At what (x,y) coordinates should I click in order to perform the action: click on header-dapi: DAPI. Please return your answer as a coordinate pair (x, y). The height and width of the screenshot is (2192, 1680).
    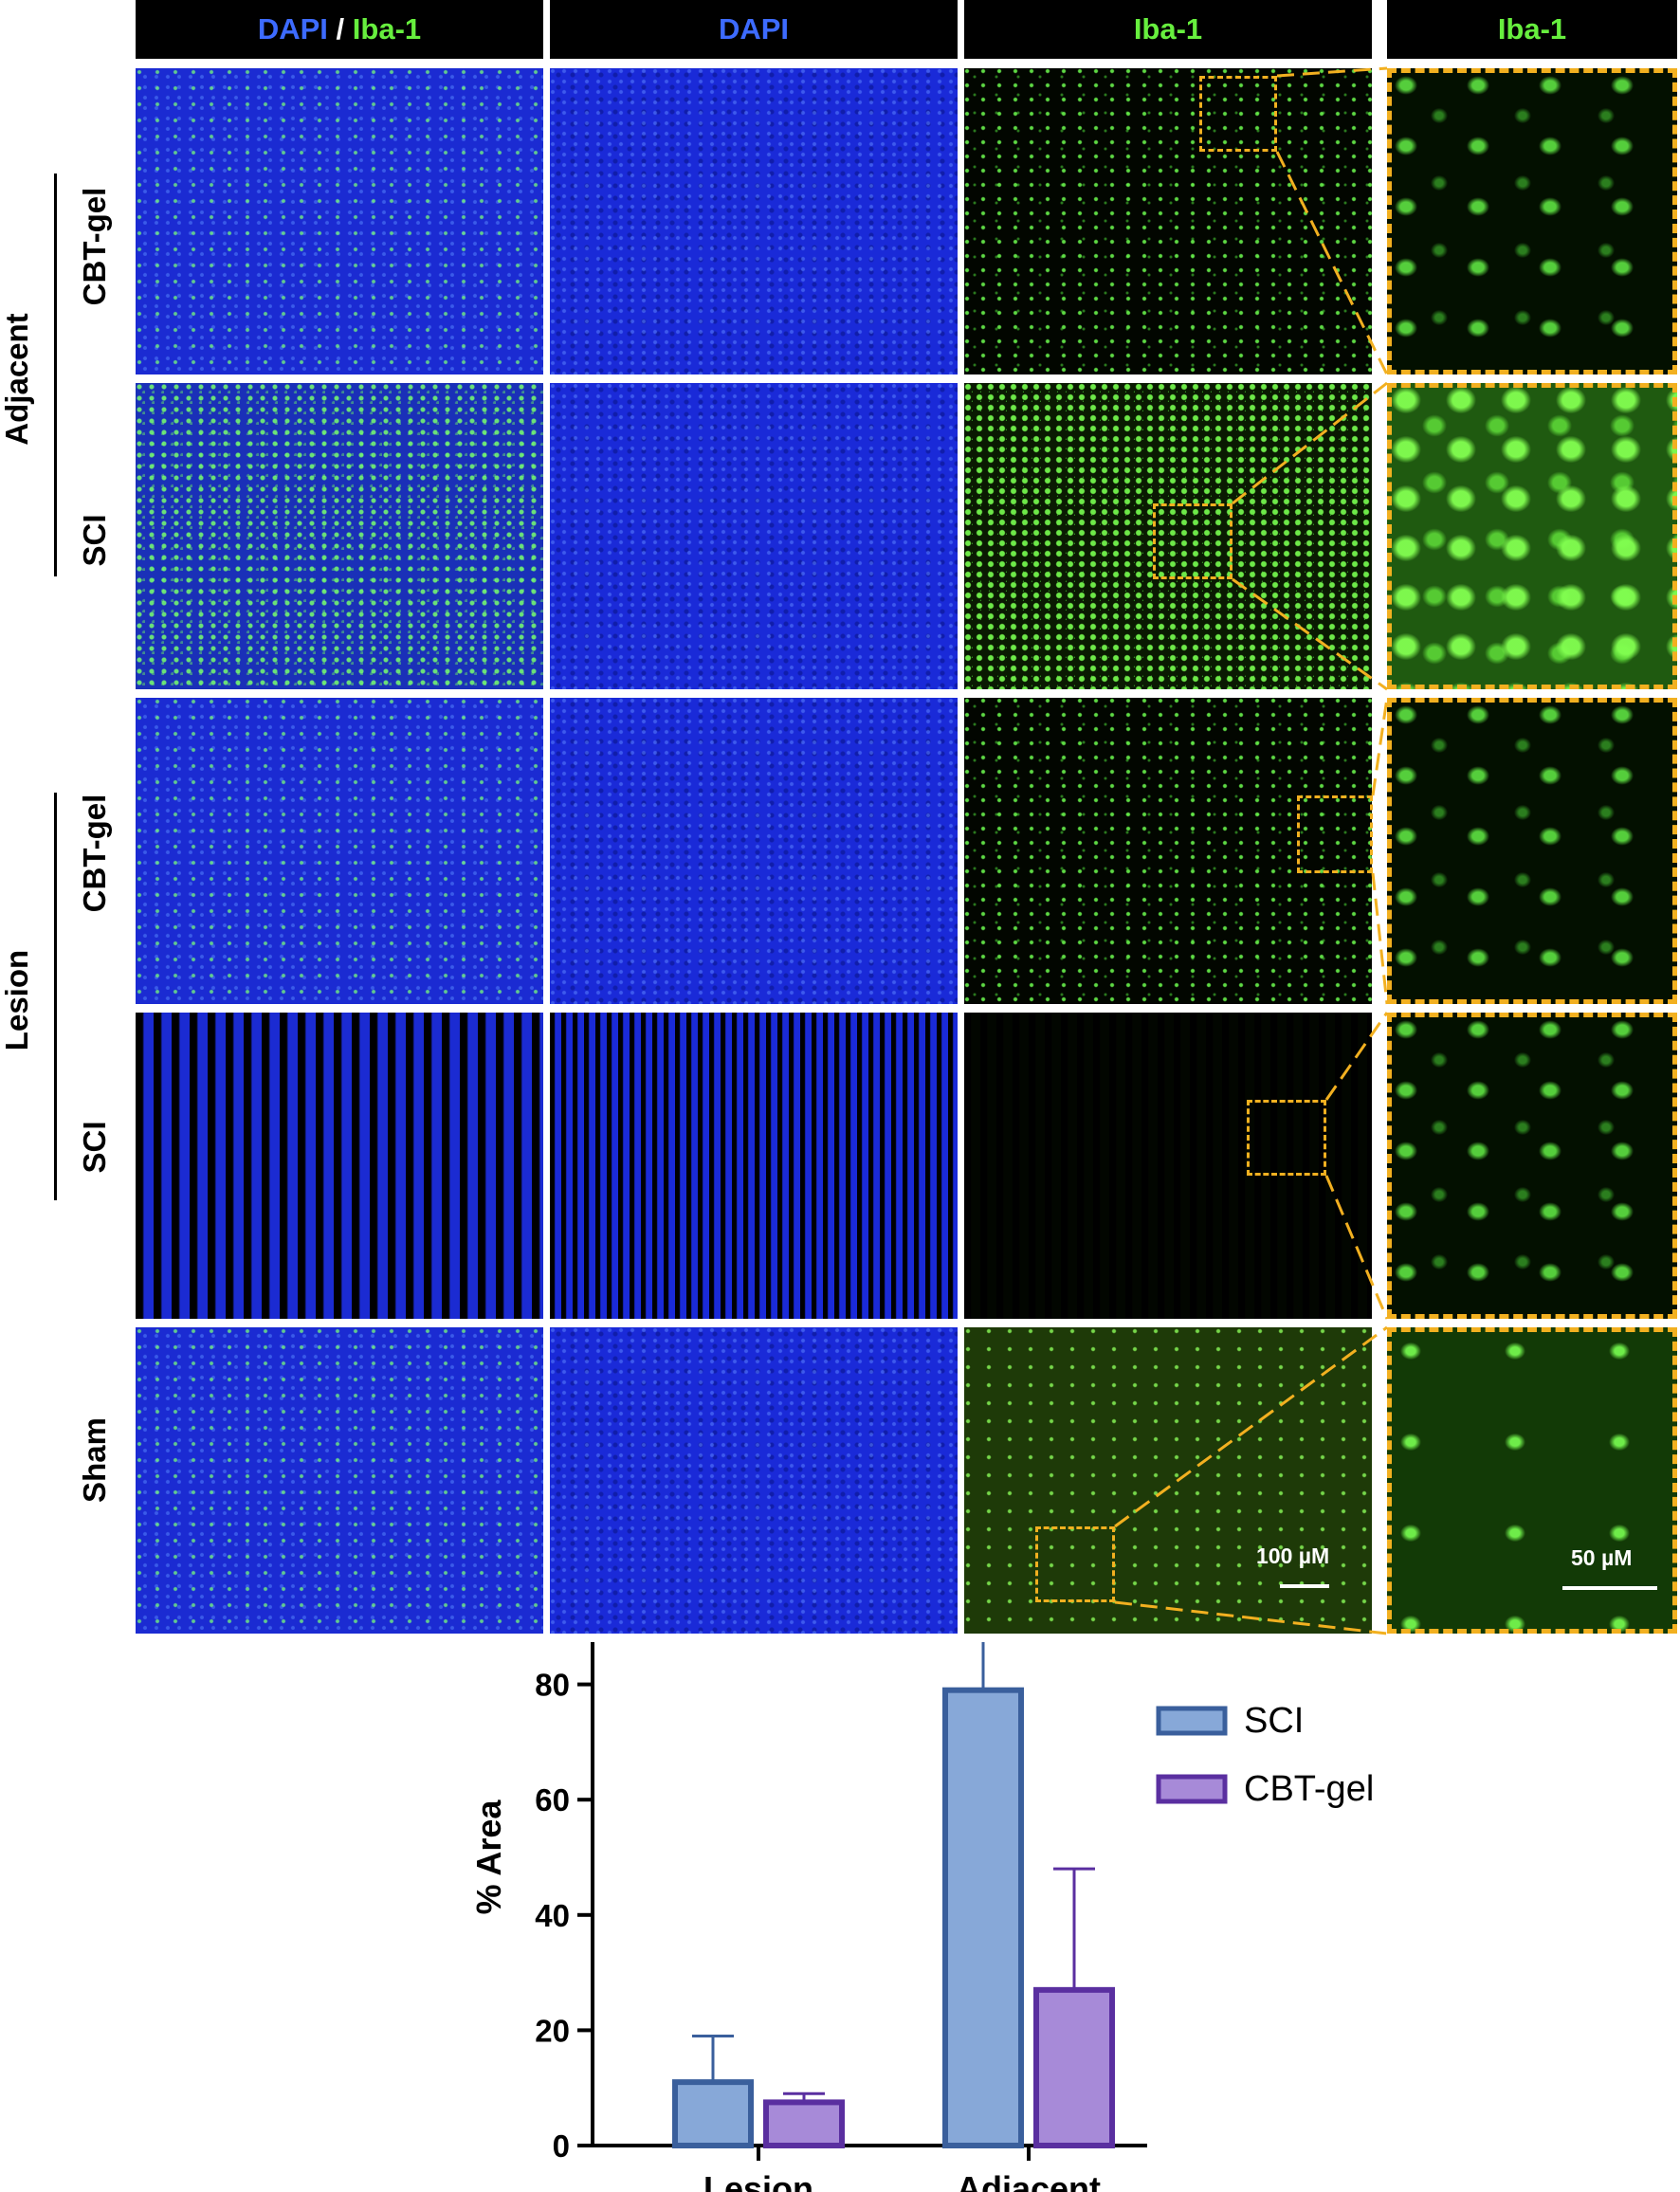
    Looking at the image, I should click on (754, 29).